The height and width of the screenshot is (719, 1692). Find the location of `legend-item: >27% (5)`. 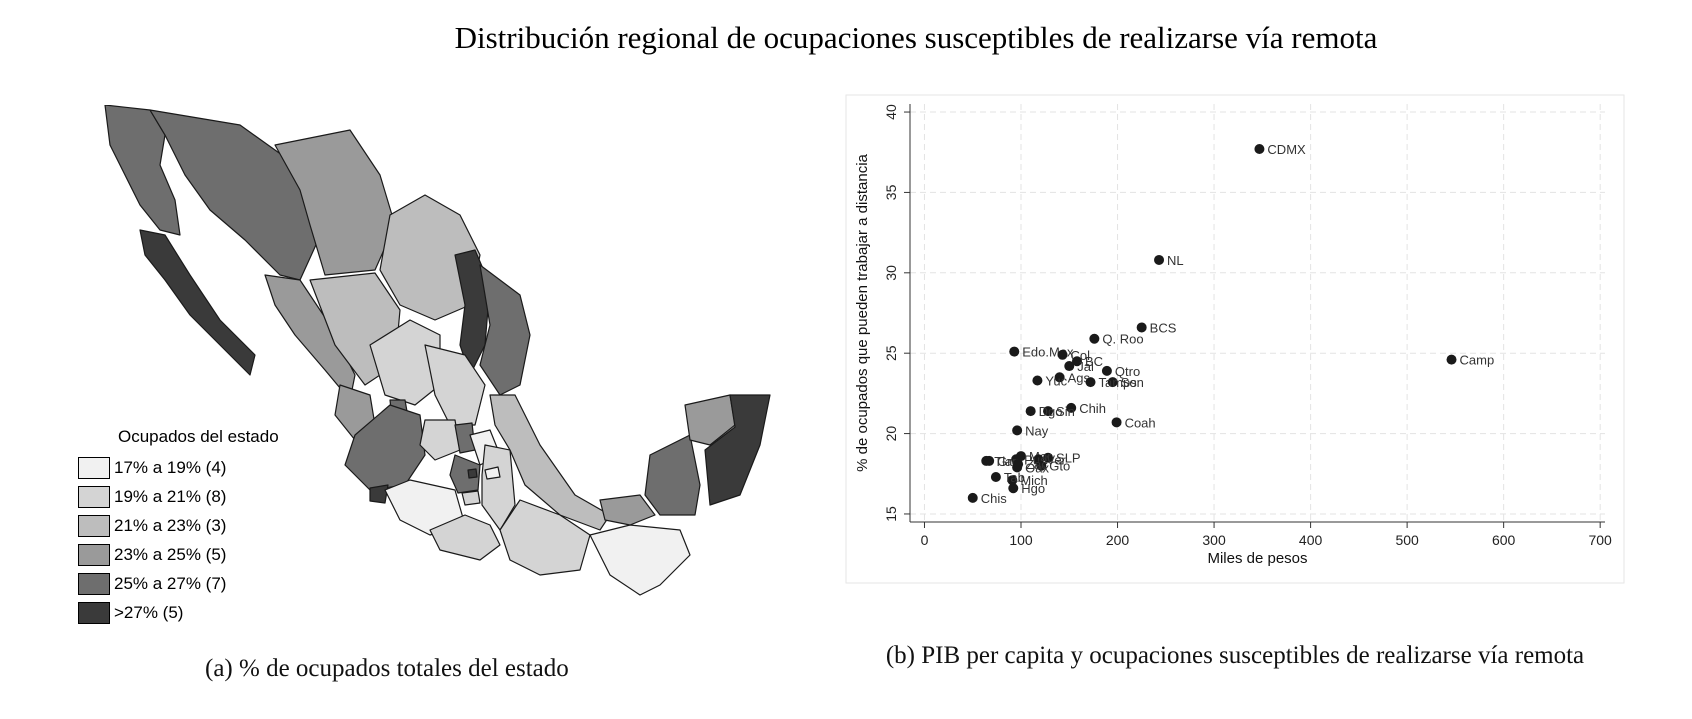

legend-item: >27% (5) is located at coordinates (178, 612).